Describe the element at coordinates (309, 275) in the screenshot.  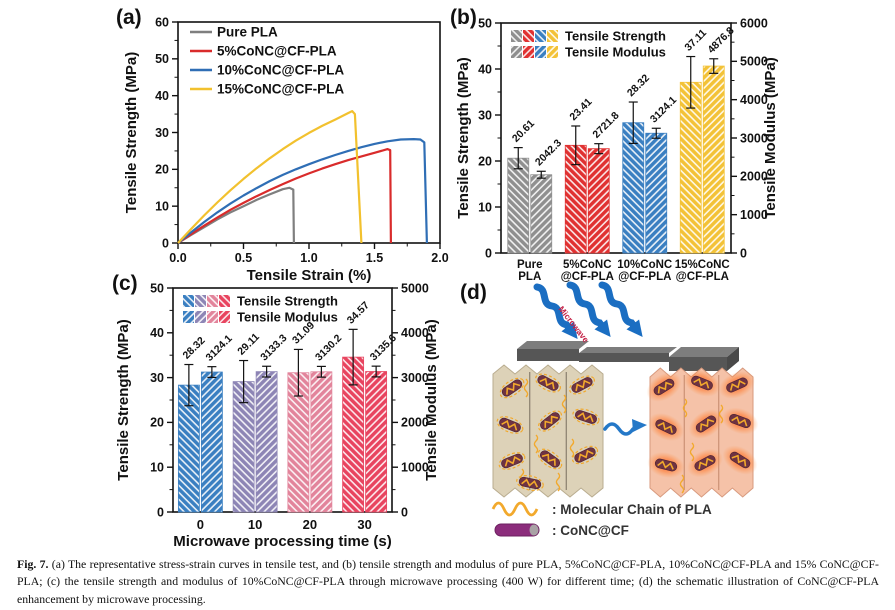
I see `svg-text: Tensile Strain (%)` at that location.